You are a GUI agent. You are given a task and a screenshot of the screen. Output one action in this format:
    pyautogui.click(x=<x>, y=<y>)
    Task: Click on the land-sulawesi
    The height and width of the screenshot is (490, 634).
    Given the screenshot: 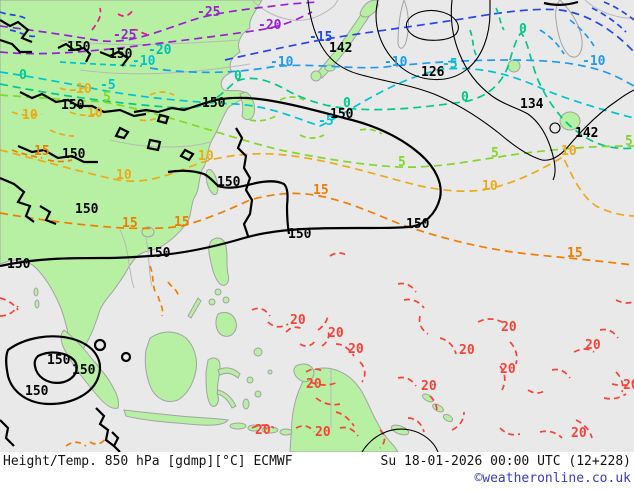 What is the action you would take?
    pyautogui.click(x=213, y=382)
    